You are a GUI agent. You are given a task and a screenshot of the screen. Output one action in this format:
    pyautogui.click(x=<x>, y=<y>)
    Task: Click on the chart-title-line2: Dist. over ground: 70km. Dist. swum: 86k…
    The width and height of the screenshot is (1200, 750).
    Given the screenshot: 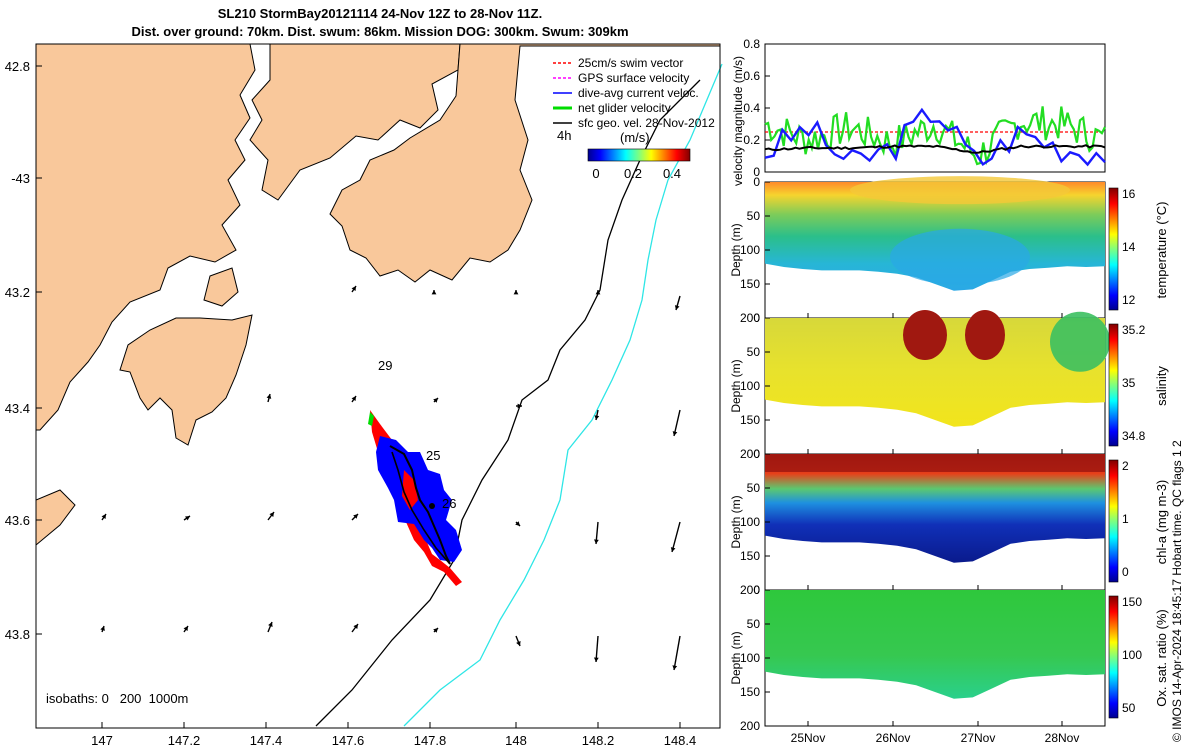 What is the action you would take?
    pyautogui.click(x=380, y=31)
    